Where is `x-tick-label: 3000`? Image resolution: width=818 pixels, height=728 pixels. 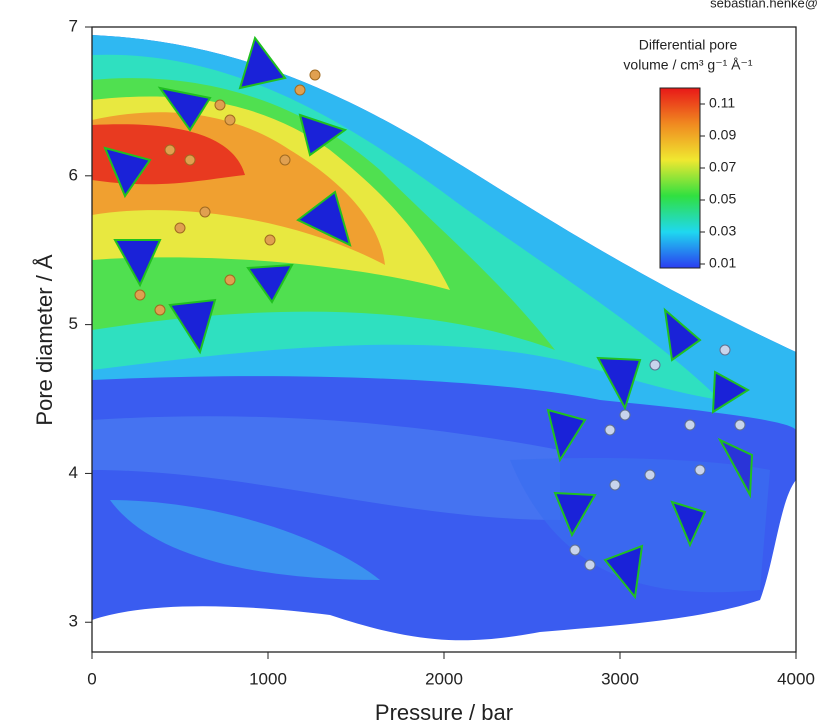
x-tick-label: 3000 is located at coordinates (620, 678).